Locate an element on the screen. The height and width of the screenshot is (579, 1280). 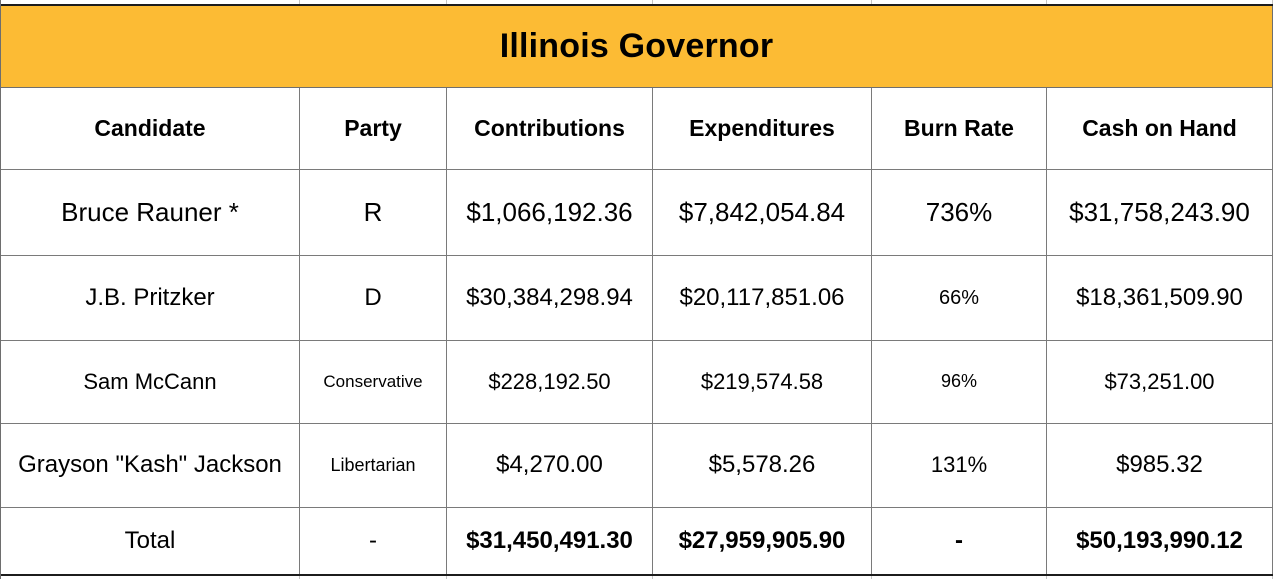
column-header-contributions: Contributions is located at coordinates (550, 129).